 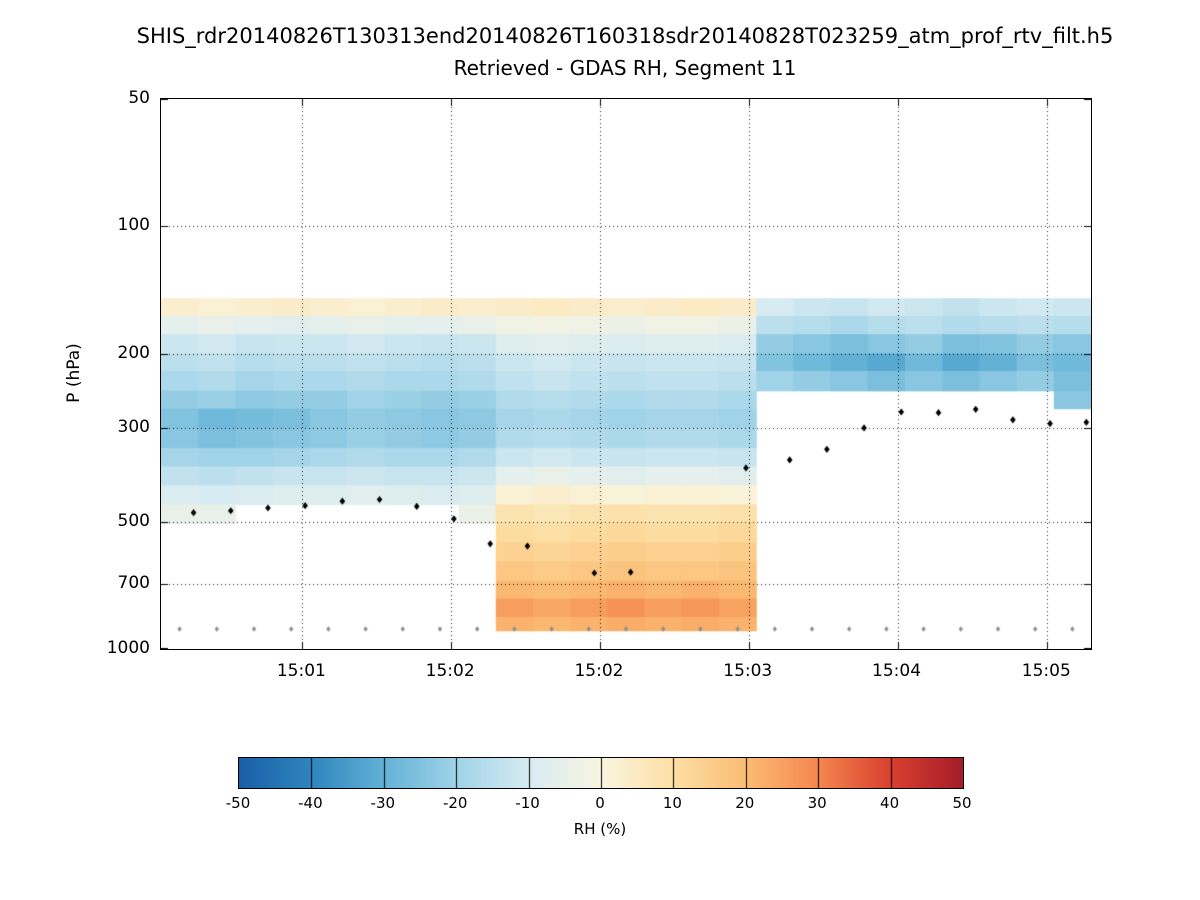 I want to click on x-tick-label: 15:05, so click(x=1046, y=671).